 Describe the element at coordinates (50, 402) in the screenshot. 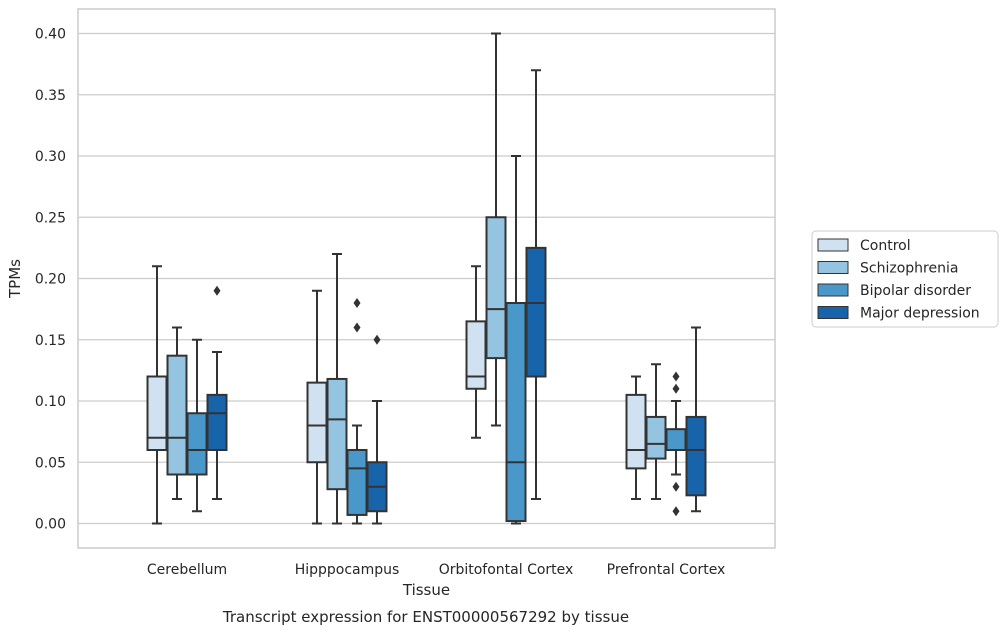

I see `y-tick-label: 0.10` at that location.